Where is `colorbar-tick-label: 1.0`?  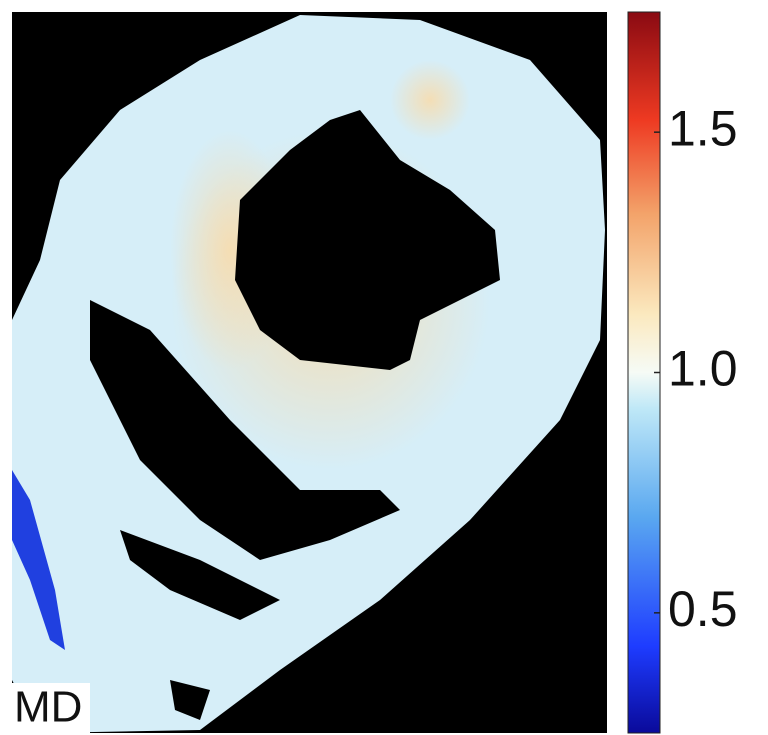
colorbar-tick-label: 1.0 is located at coordinates (703, 369).